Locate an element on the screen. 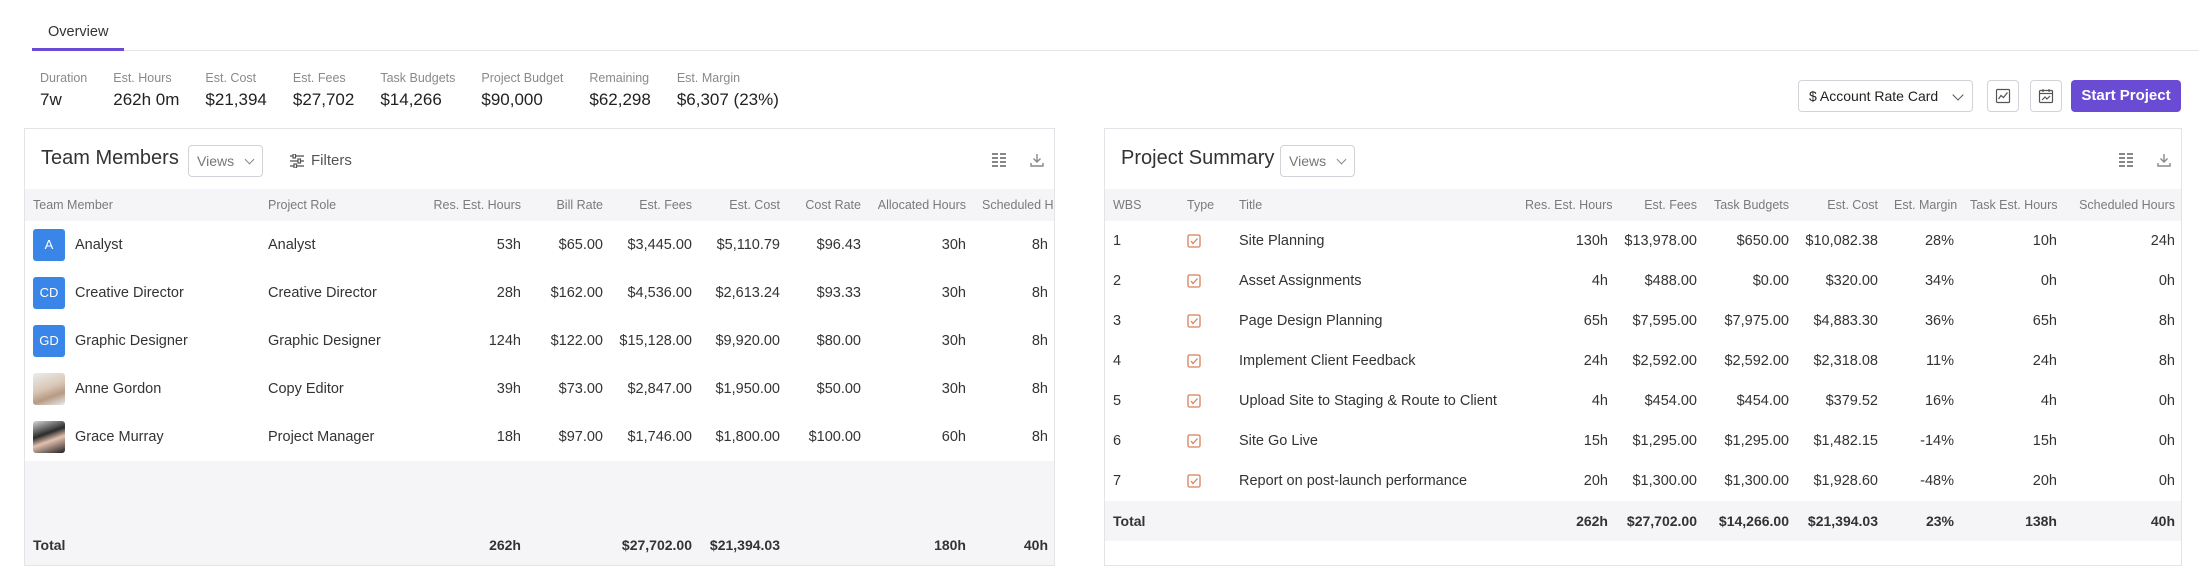 Image resolution: width=2199 pixels, height=566 pixels. member-name: Grace Murray is located at coordinates (119, 437).